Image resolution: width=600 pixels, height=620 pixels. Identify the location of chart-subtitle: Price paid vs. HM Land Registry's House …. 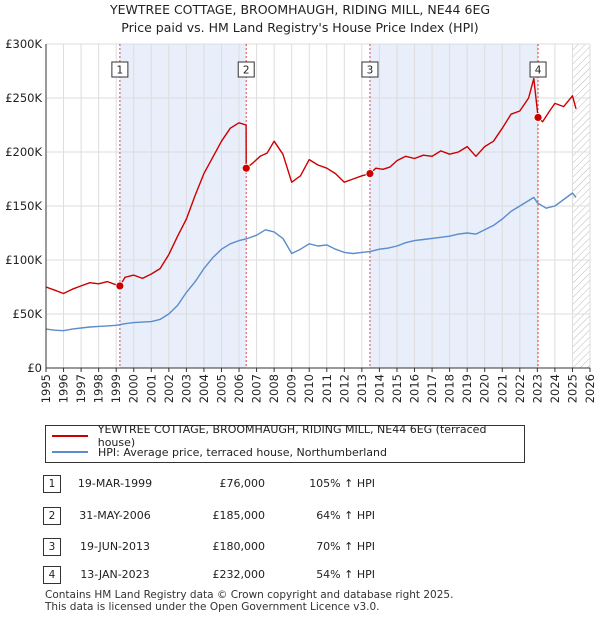
(300, 27).